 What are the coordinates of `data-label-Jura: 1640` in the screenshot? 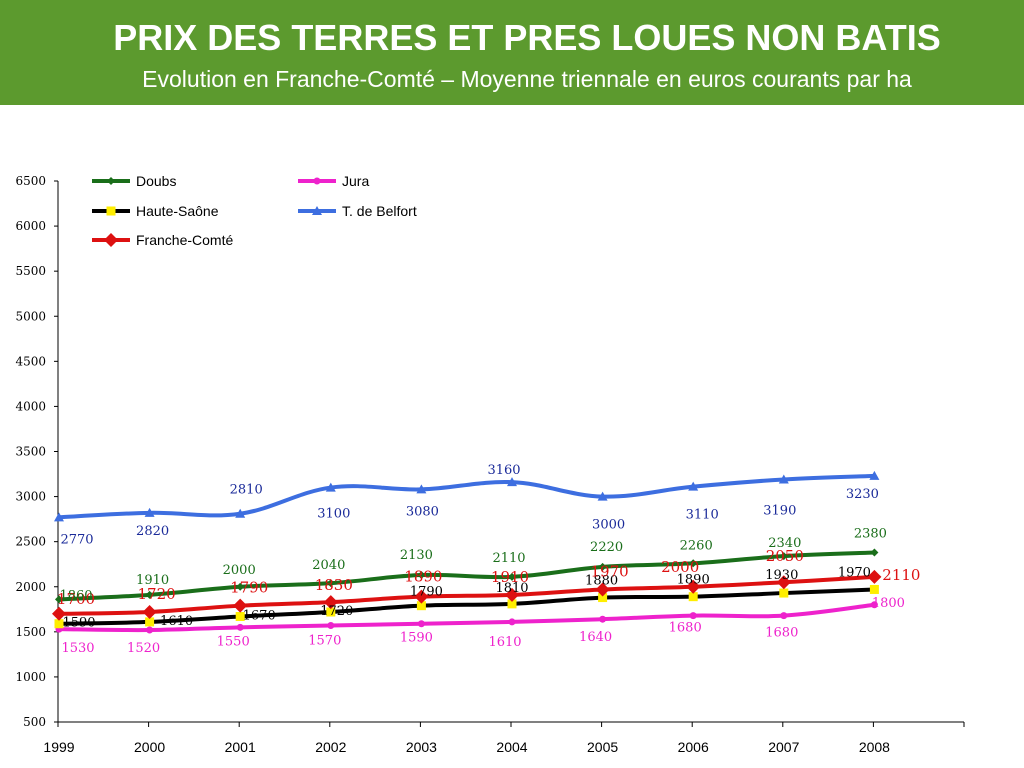 It's located at (595, 637).